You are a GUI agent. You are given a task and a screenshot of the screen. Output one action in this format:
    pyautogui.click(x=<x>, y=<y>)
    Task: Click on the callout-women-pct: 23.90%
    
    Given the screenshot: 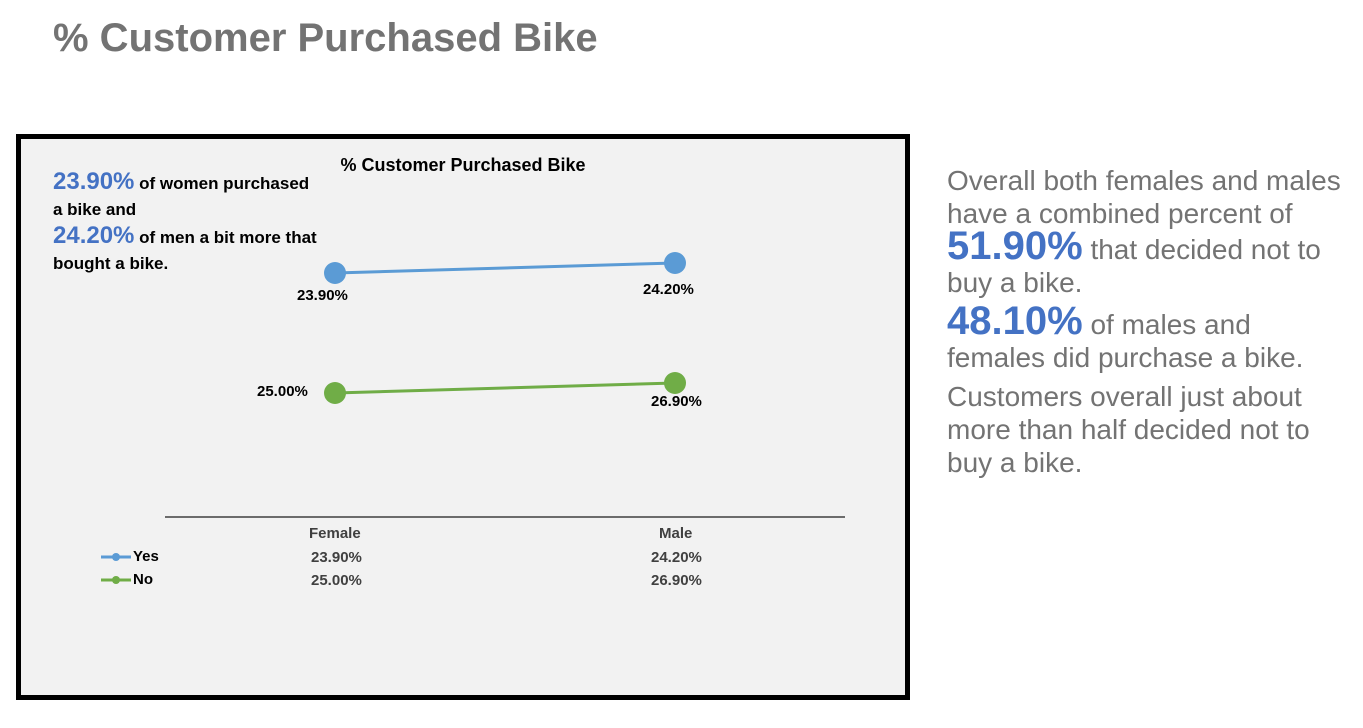 What is the action you would take?
    pyautogui.click(x=94, y=181)
    